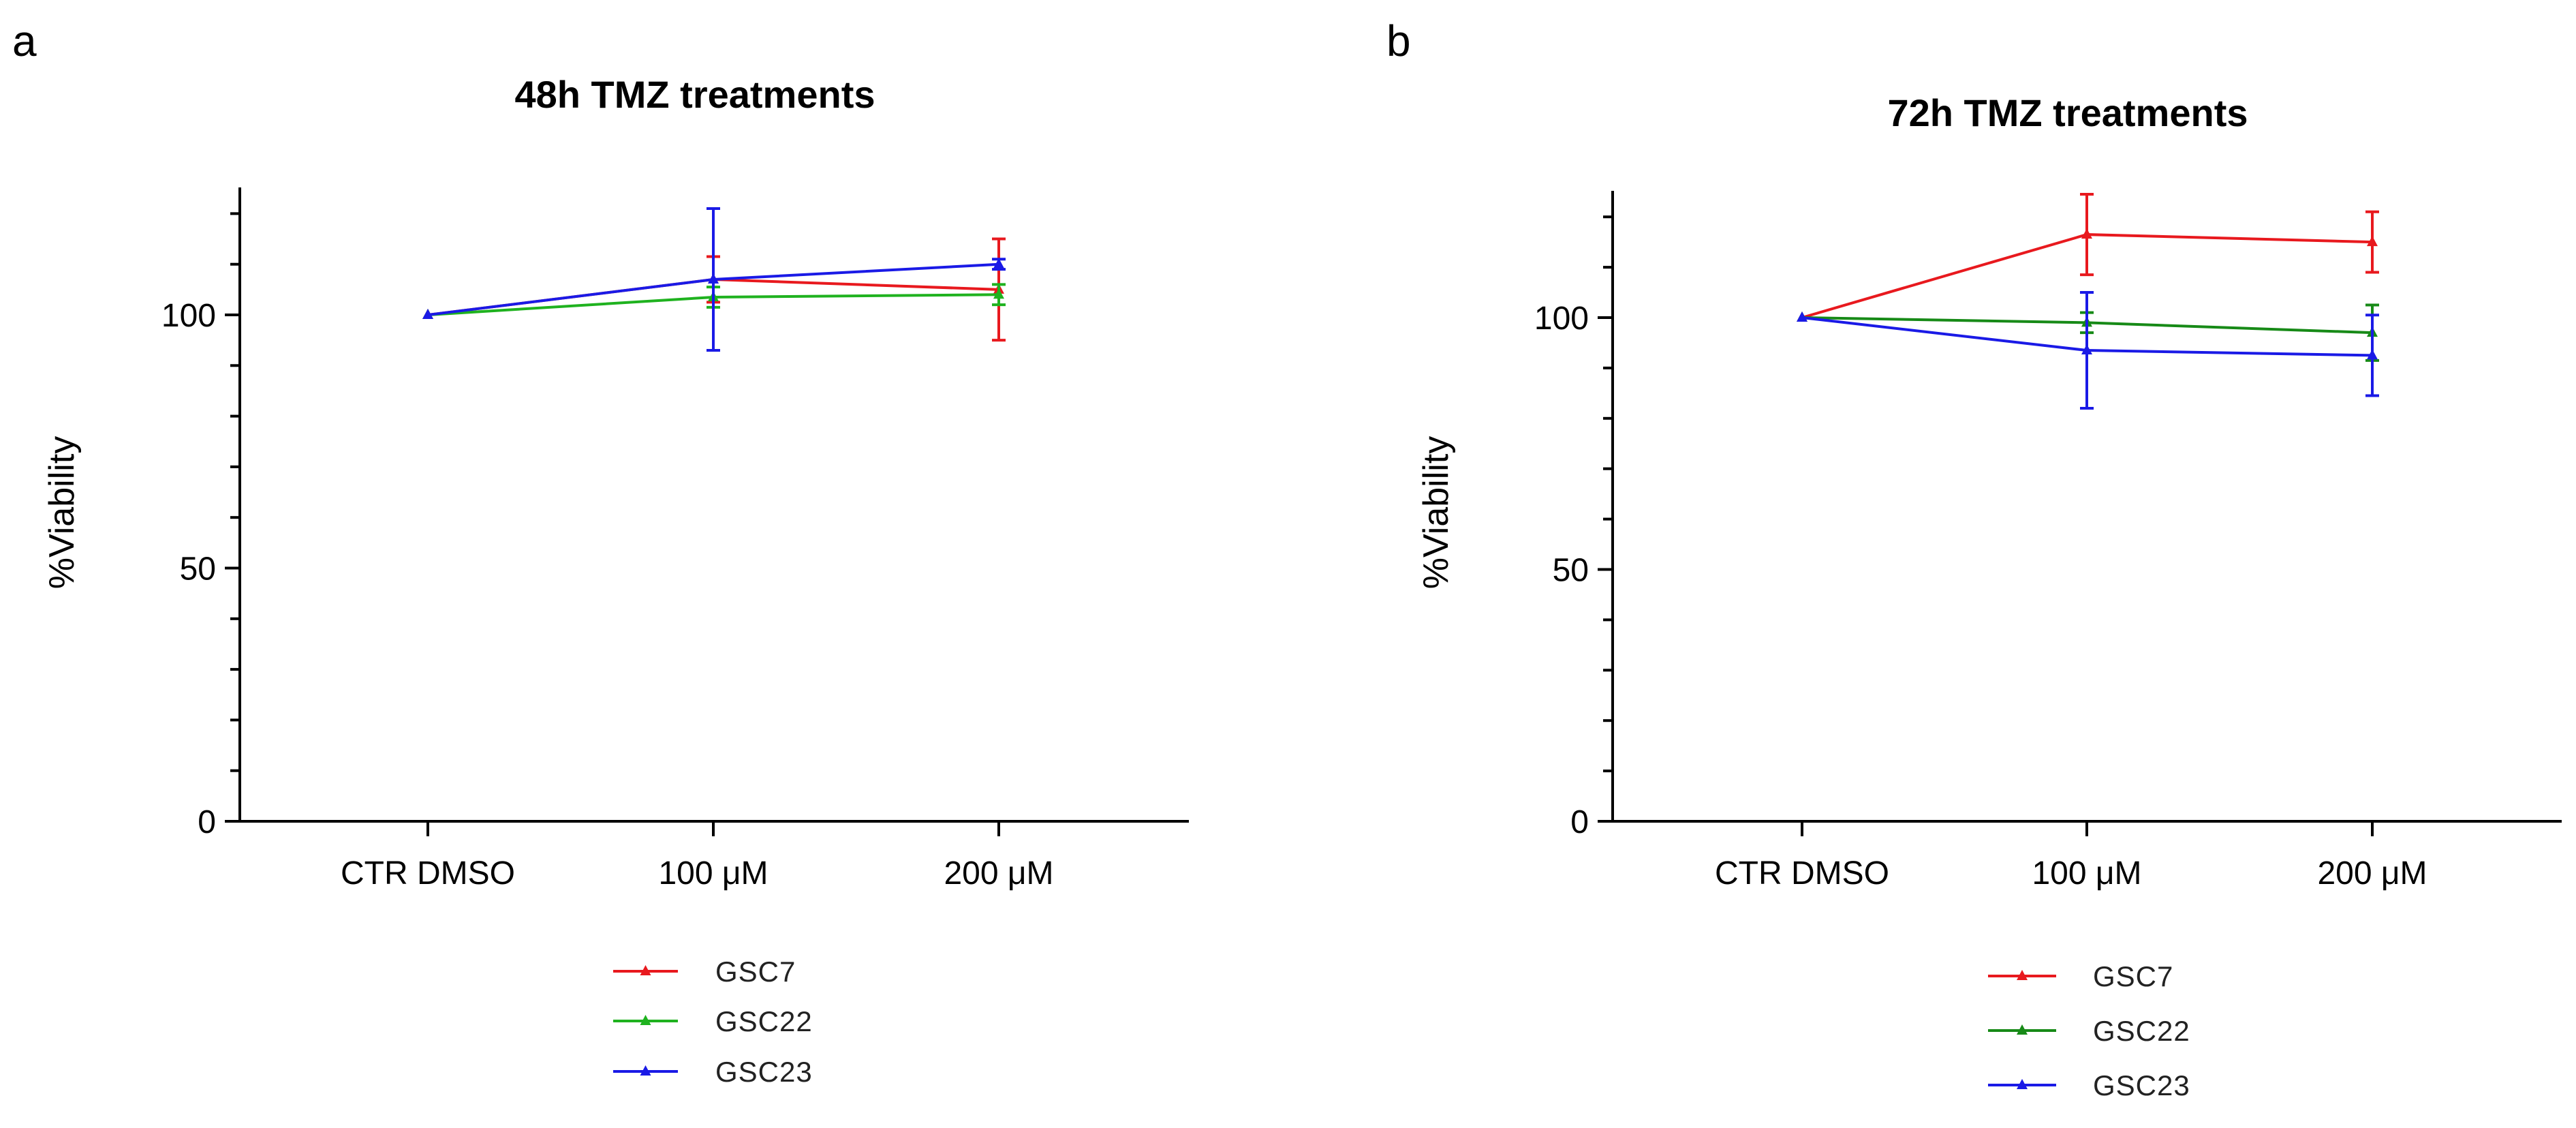 This screenshot has width=2576, height=1128. What do you see at coordinates (2372, 873) in the screenshot?
I see `x-tick-label-b-200-m: 200 μM` at bounding box center [2372, 873].